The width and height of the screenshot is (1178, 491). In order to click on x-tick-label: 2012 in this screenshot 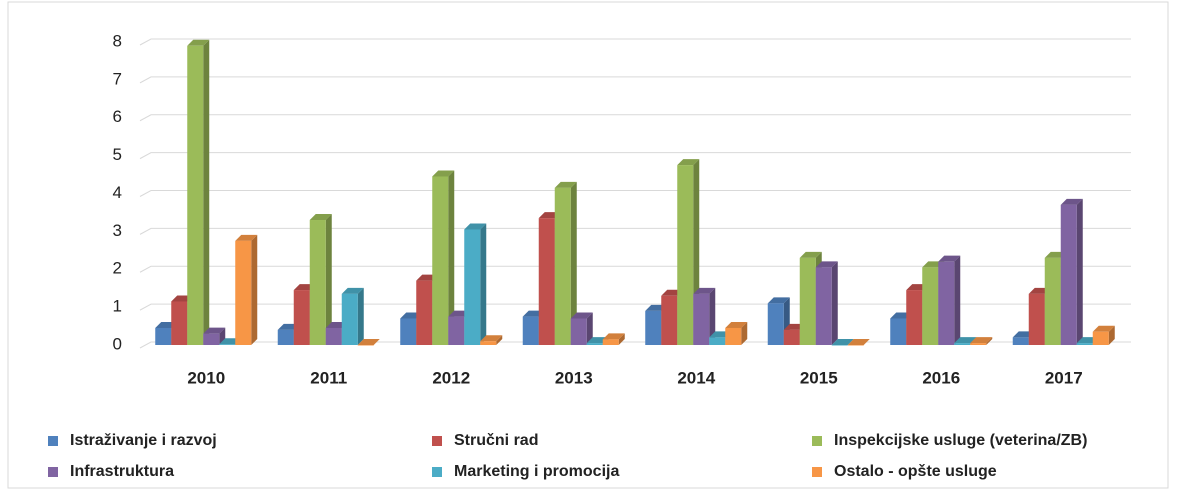, I will do `click(451, 377)`.